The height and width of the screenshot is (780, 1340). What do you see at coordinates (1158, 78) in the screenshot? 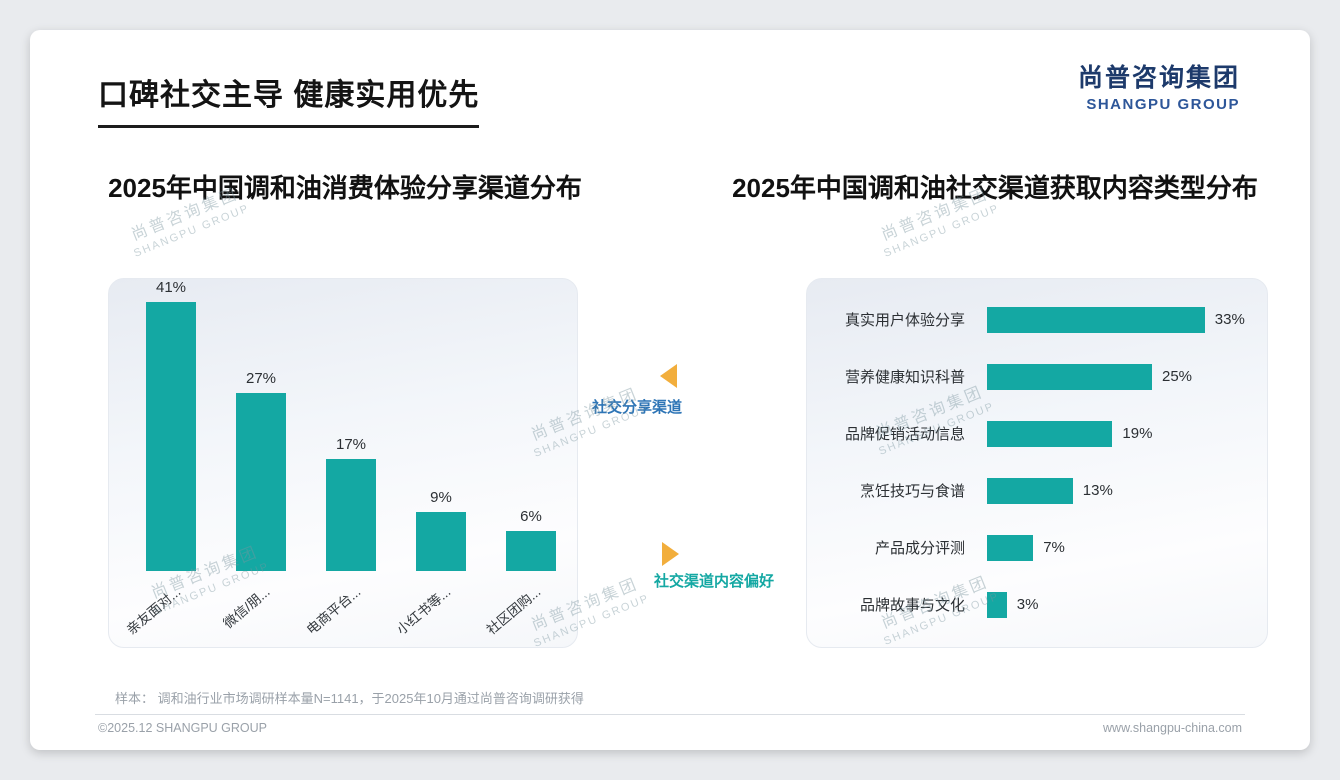
I see `brand-logo-cn: 尚普咨询集团` at bounding box center [1158, 78].